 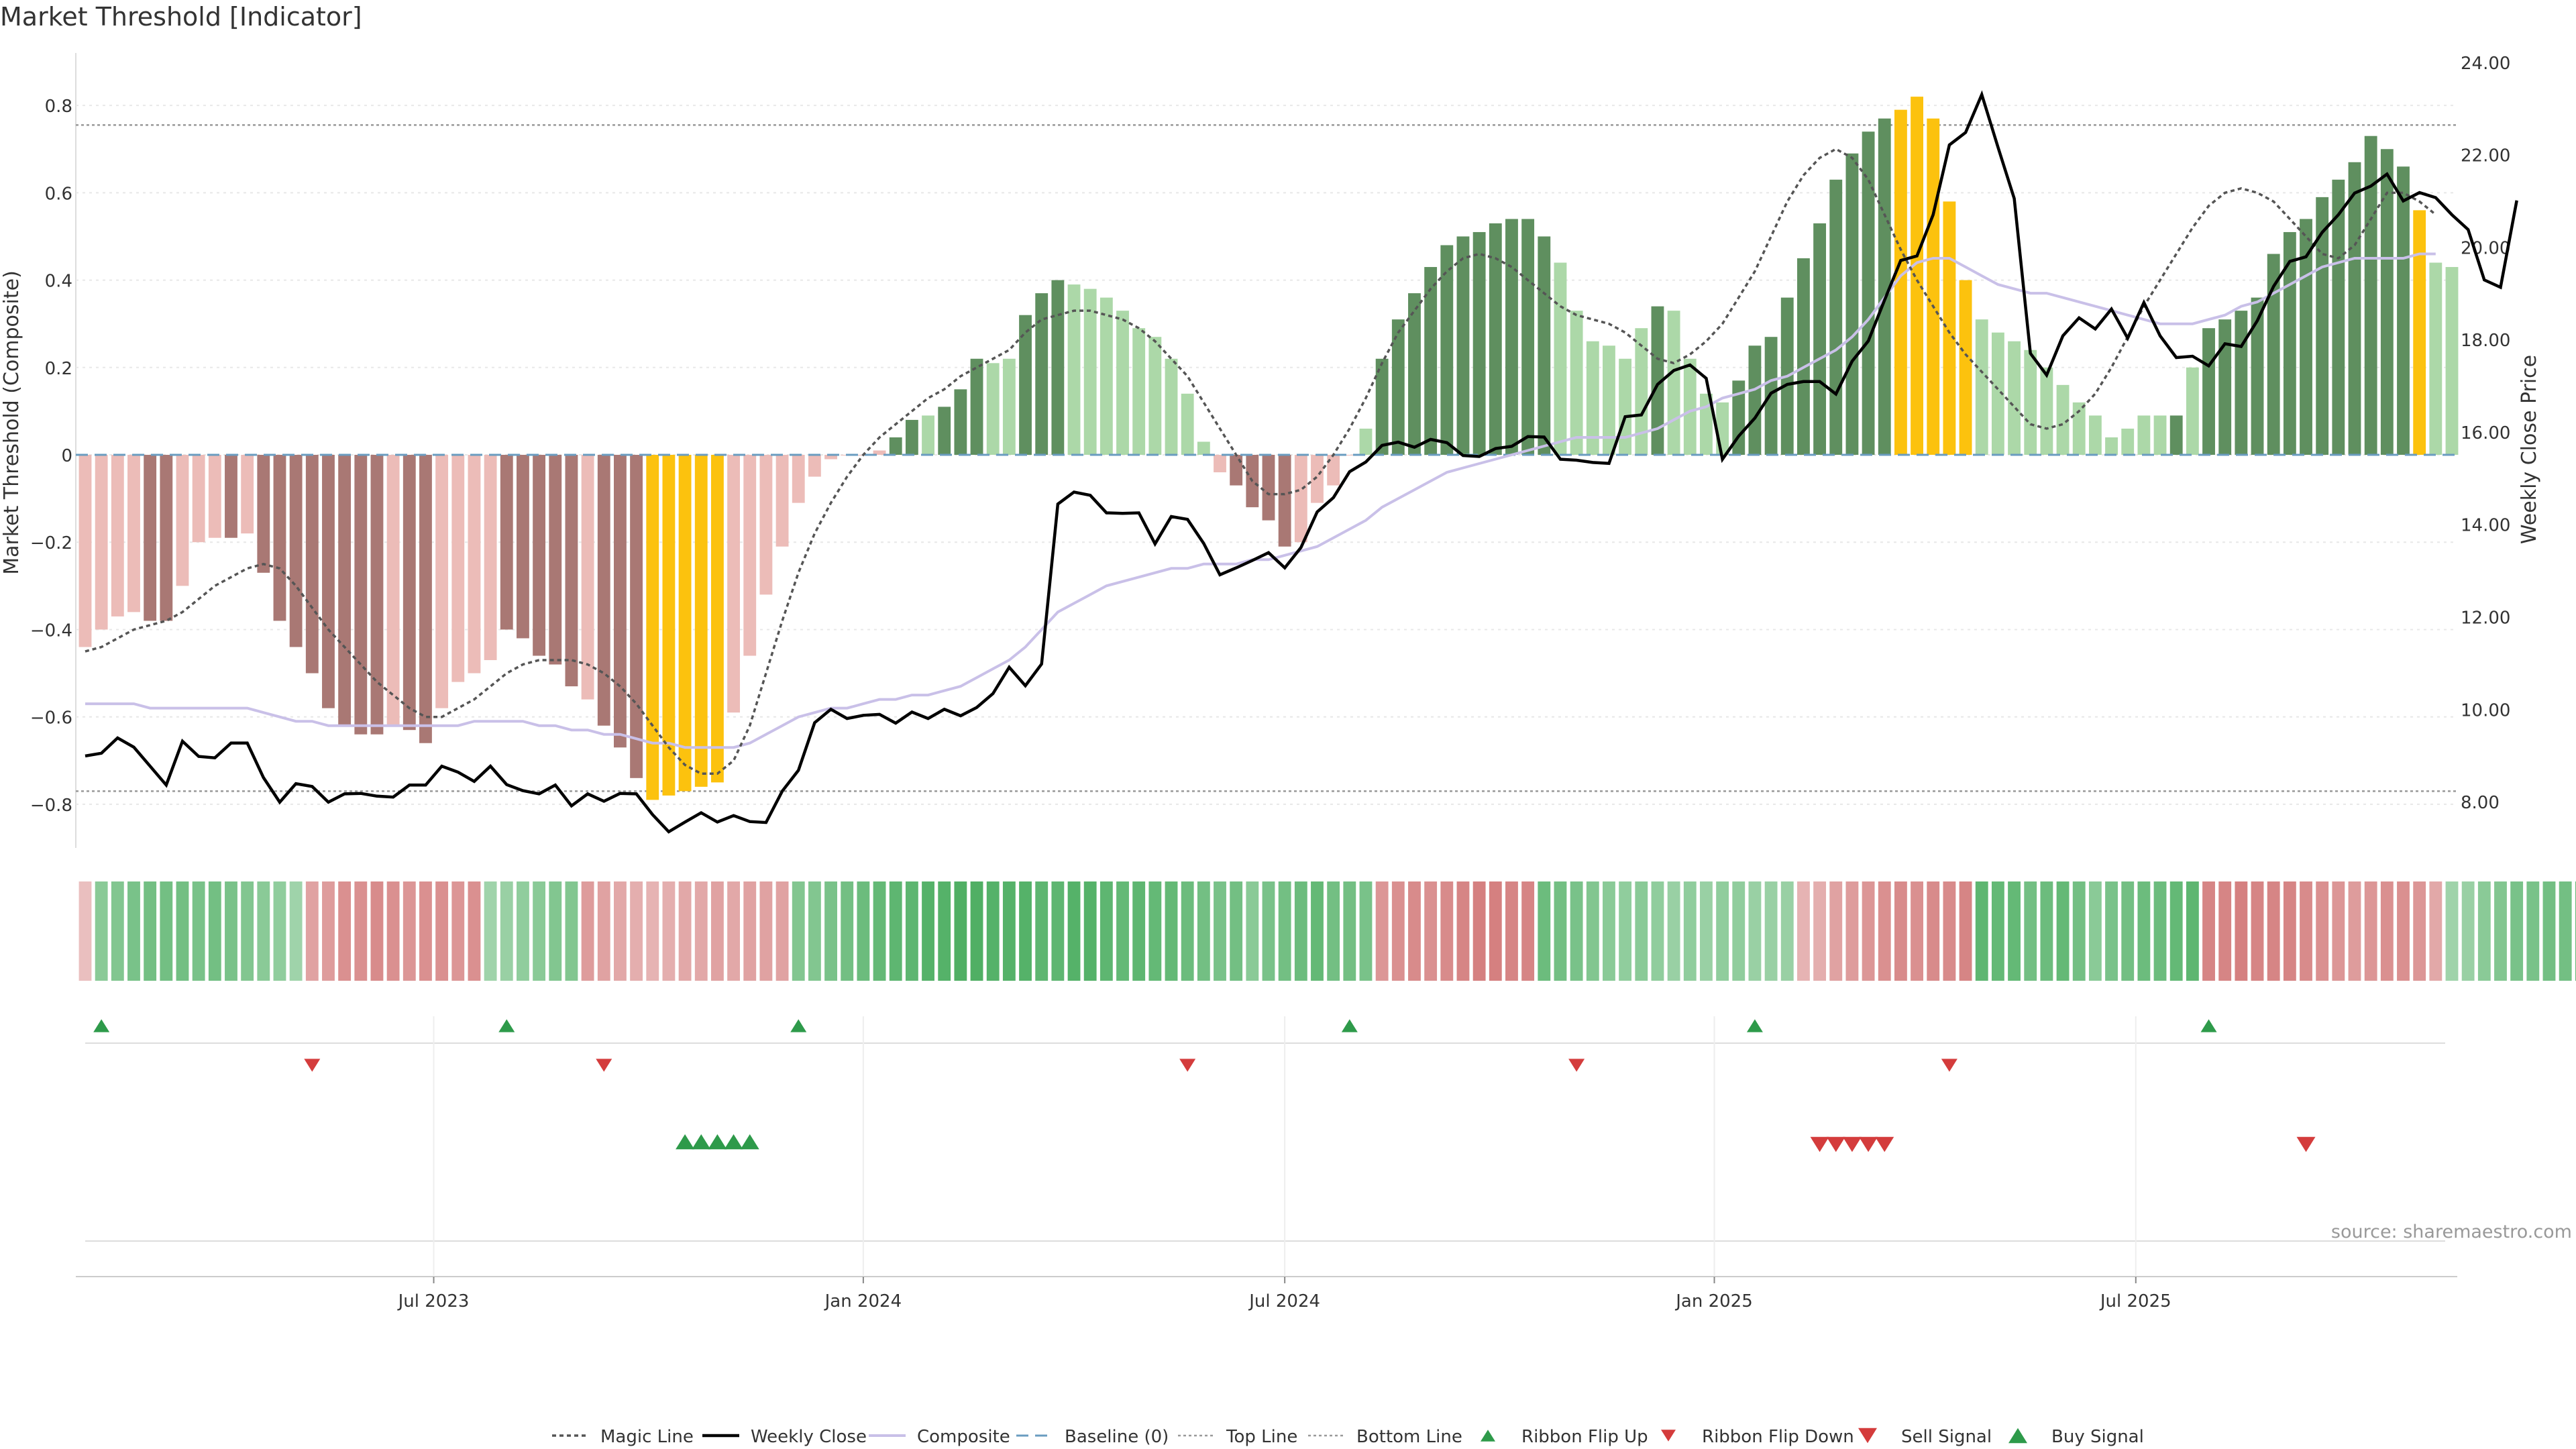 What do you see at coordinates (2485, 618) in the screenshot?
I see `y-tick-right: 12.00` at bounding box center [2485, 618].